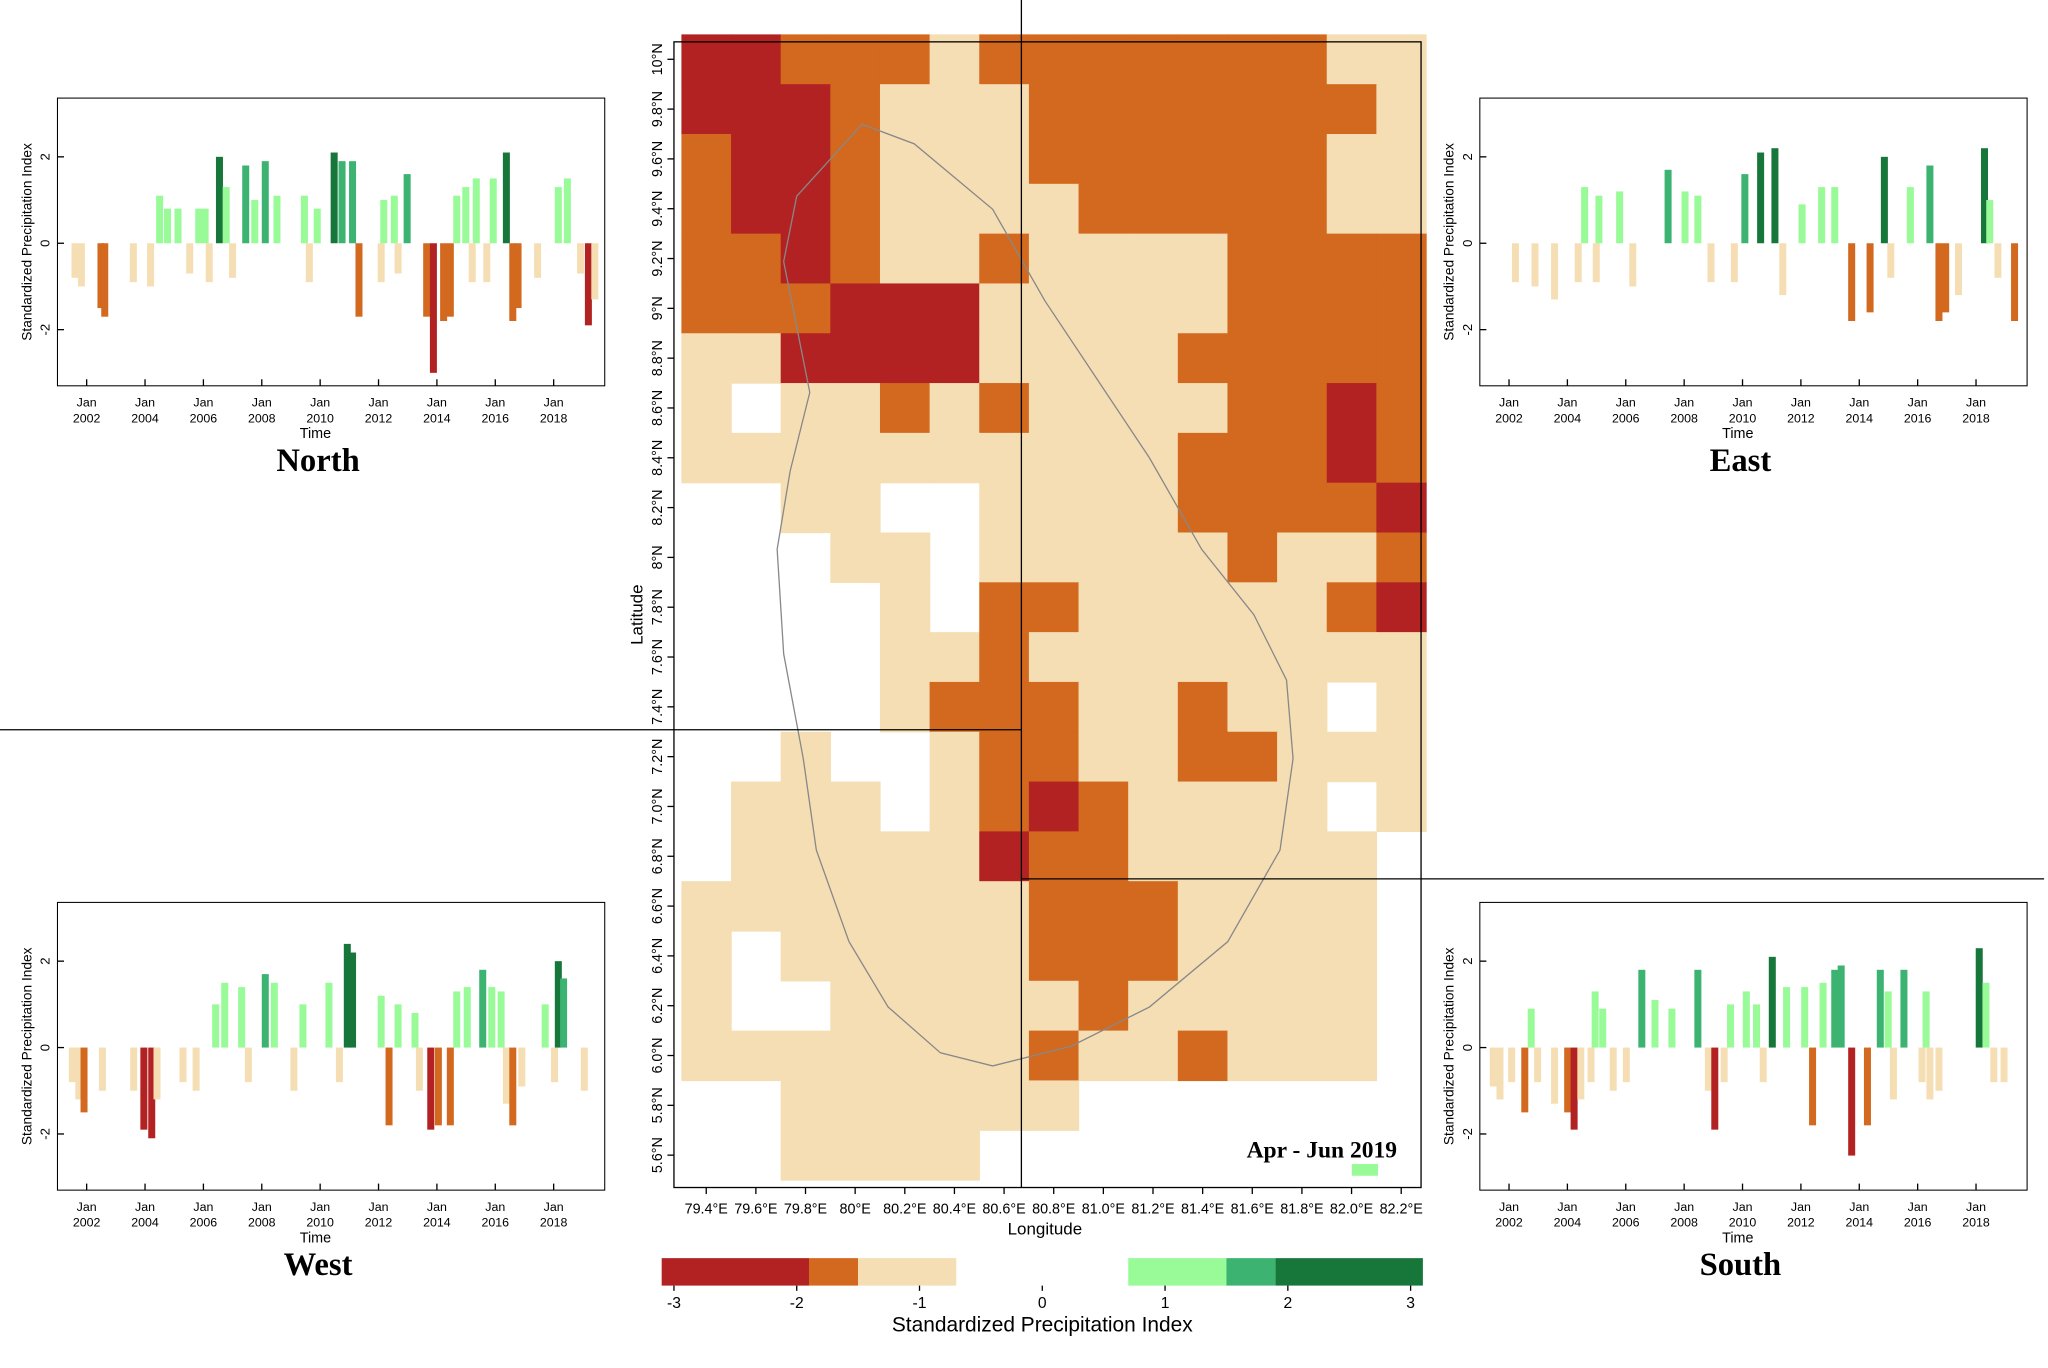 The image size is (2048, 1368). What do you see at coordinates (658, 657) in the screenshot?
I see `y-tick-label: 7.6°N` at bounding box center [658, 657].